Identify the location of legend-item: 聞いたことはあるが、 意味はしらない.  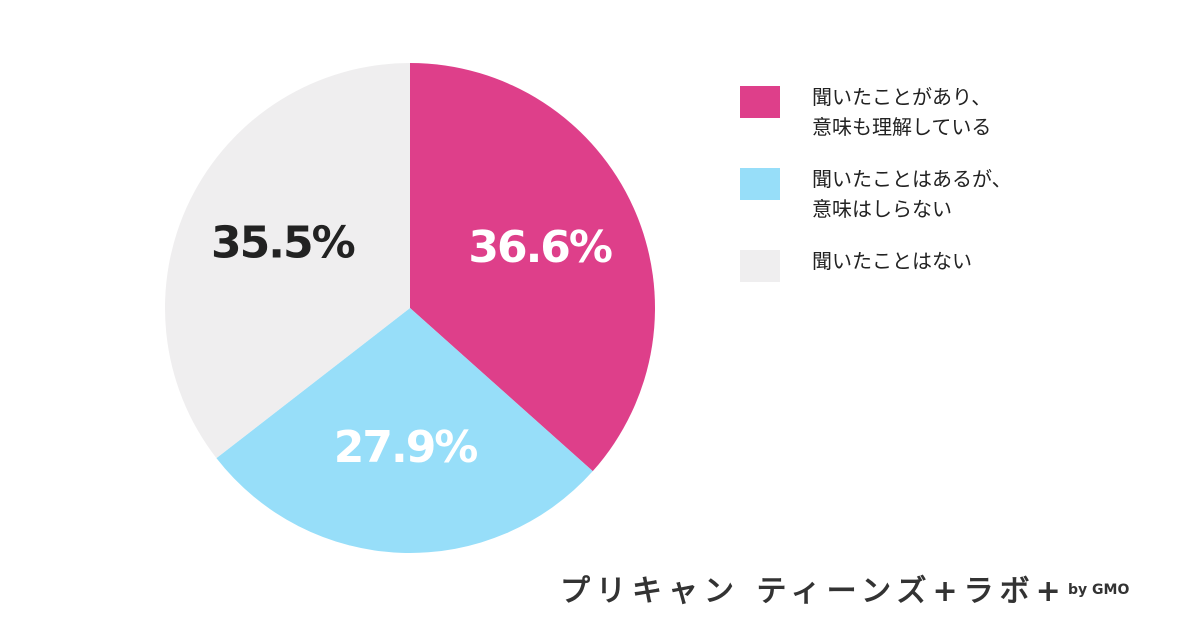
(950, 194).